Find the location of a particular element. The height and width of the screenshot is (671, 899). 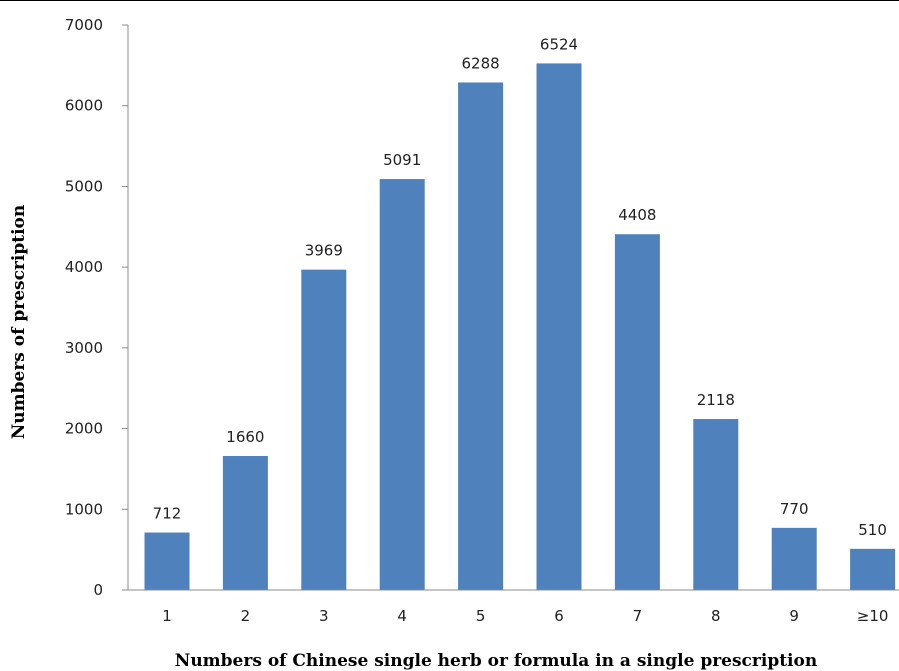

y-axis: 0 1000 2000 3000 4000 5000 6000 7000 is located at coordinates (97, 307).